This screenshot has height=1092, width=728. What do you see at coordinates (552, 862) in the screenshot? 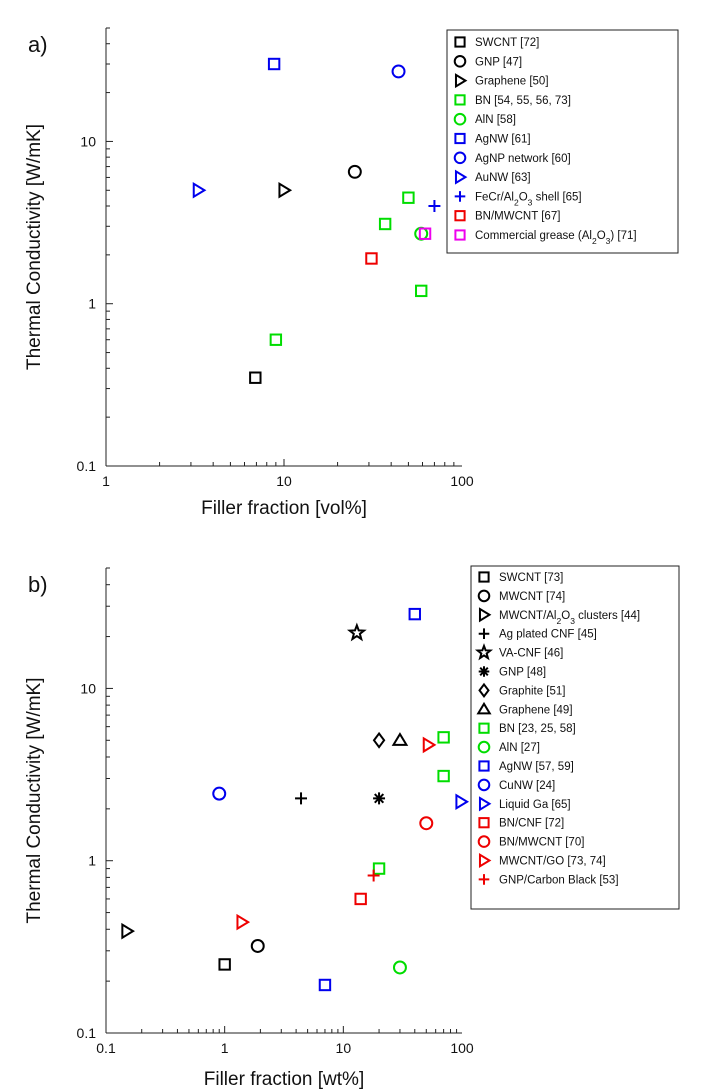
I see `legend-label: MWCNT/GO [73, 74]` at bounding box center [552, 862].